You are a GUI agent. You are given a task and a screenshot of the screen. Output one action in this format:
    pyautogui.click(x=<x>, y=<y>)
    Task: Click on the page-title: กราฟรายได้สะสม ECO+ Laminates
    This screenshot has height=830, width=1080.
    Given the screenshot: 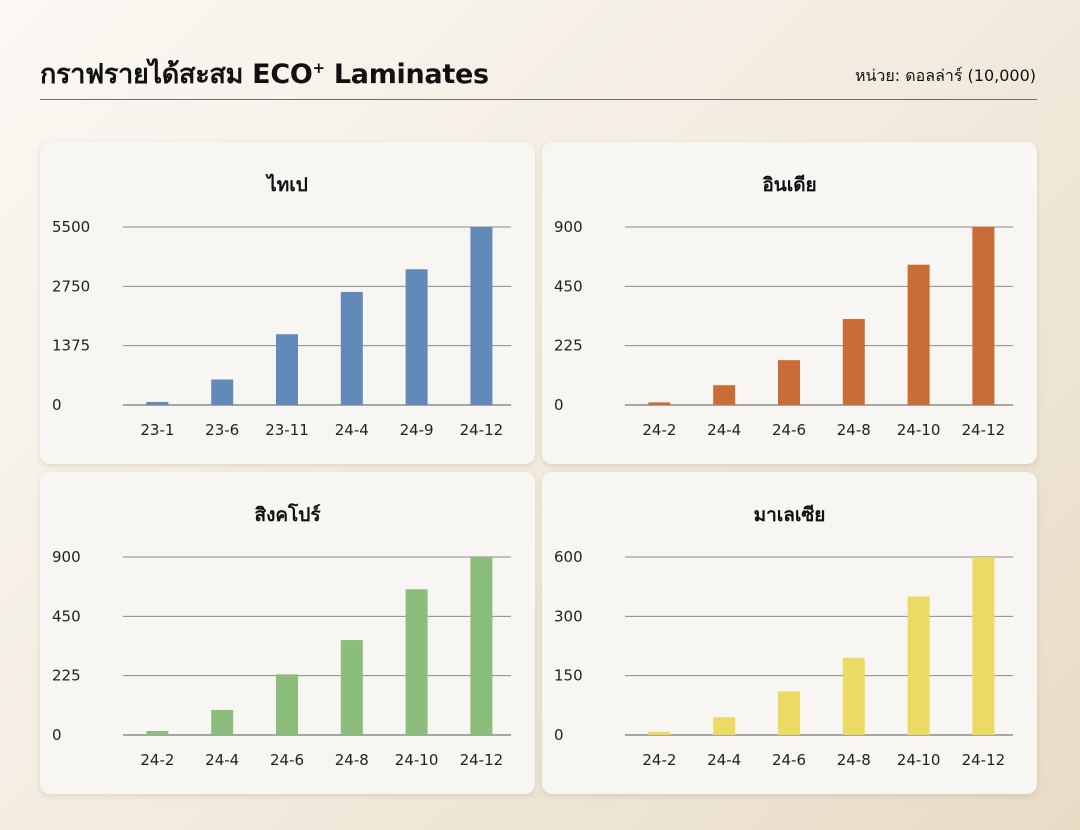 What is the action you would take?
    pyautogui.click(x=264, y=74)
    